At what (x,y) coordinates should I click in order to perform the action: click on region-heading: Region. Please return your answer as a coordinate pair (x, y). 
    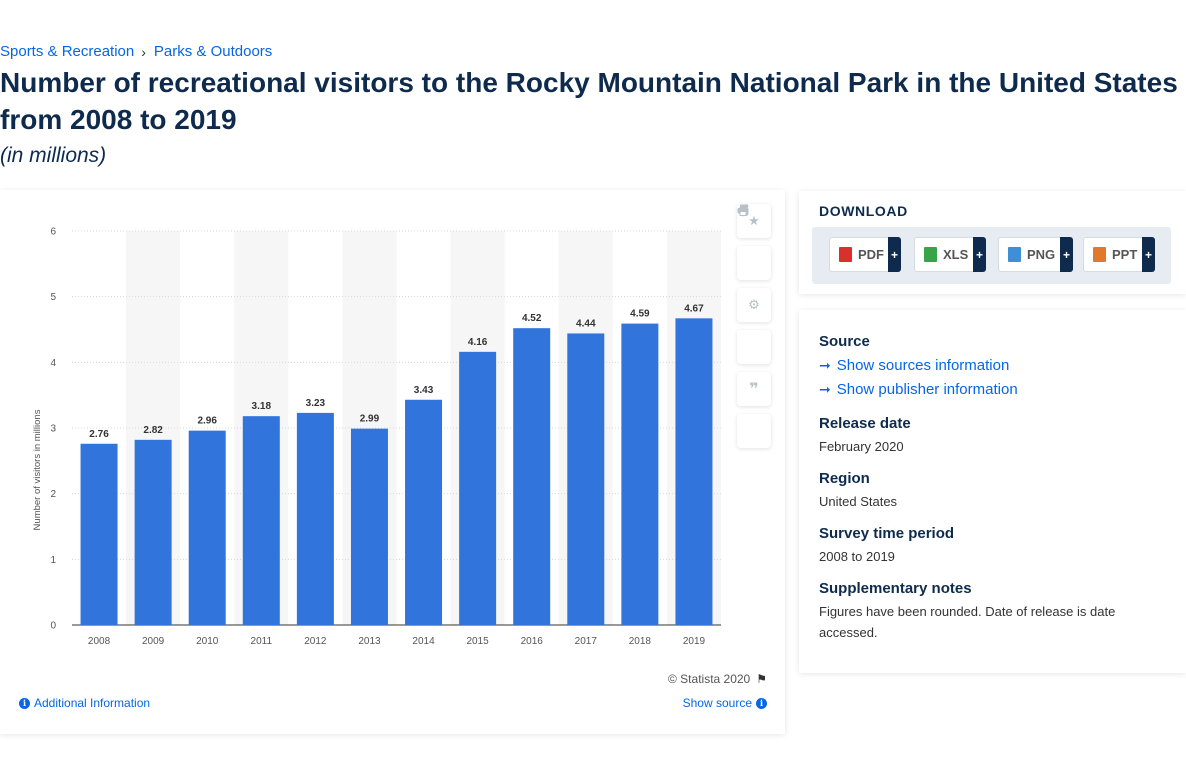
    Looking at the image, I should click on (844, 478).